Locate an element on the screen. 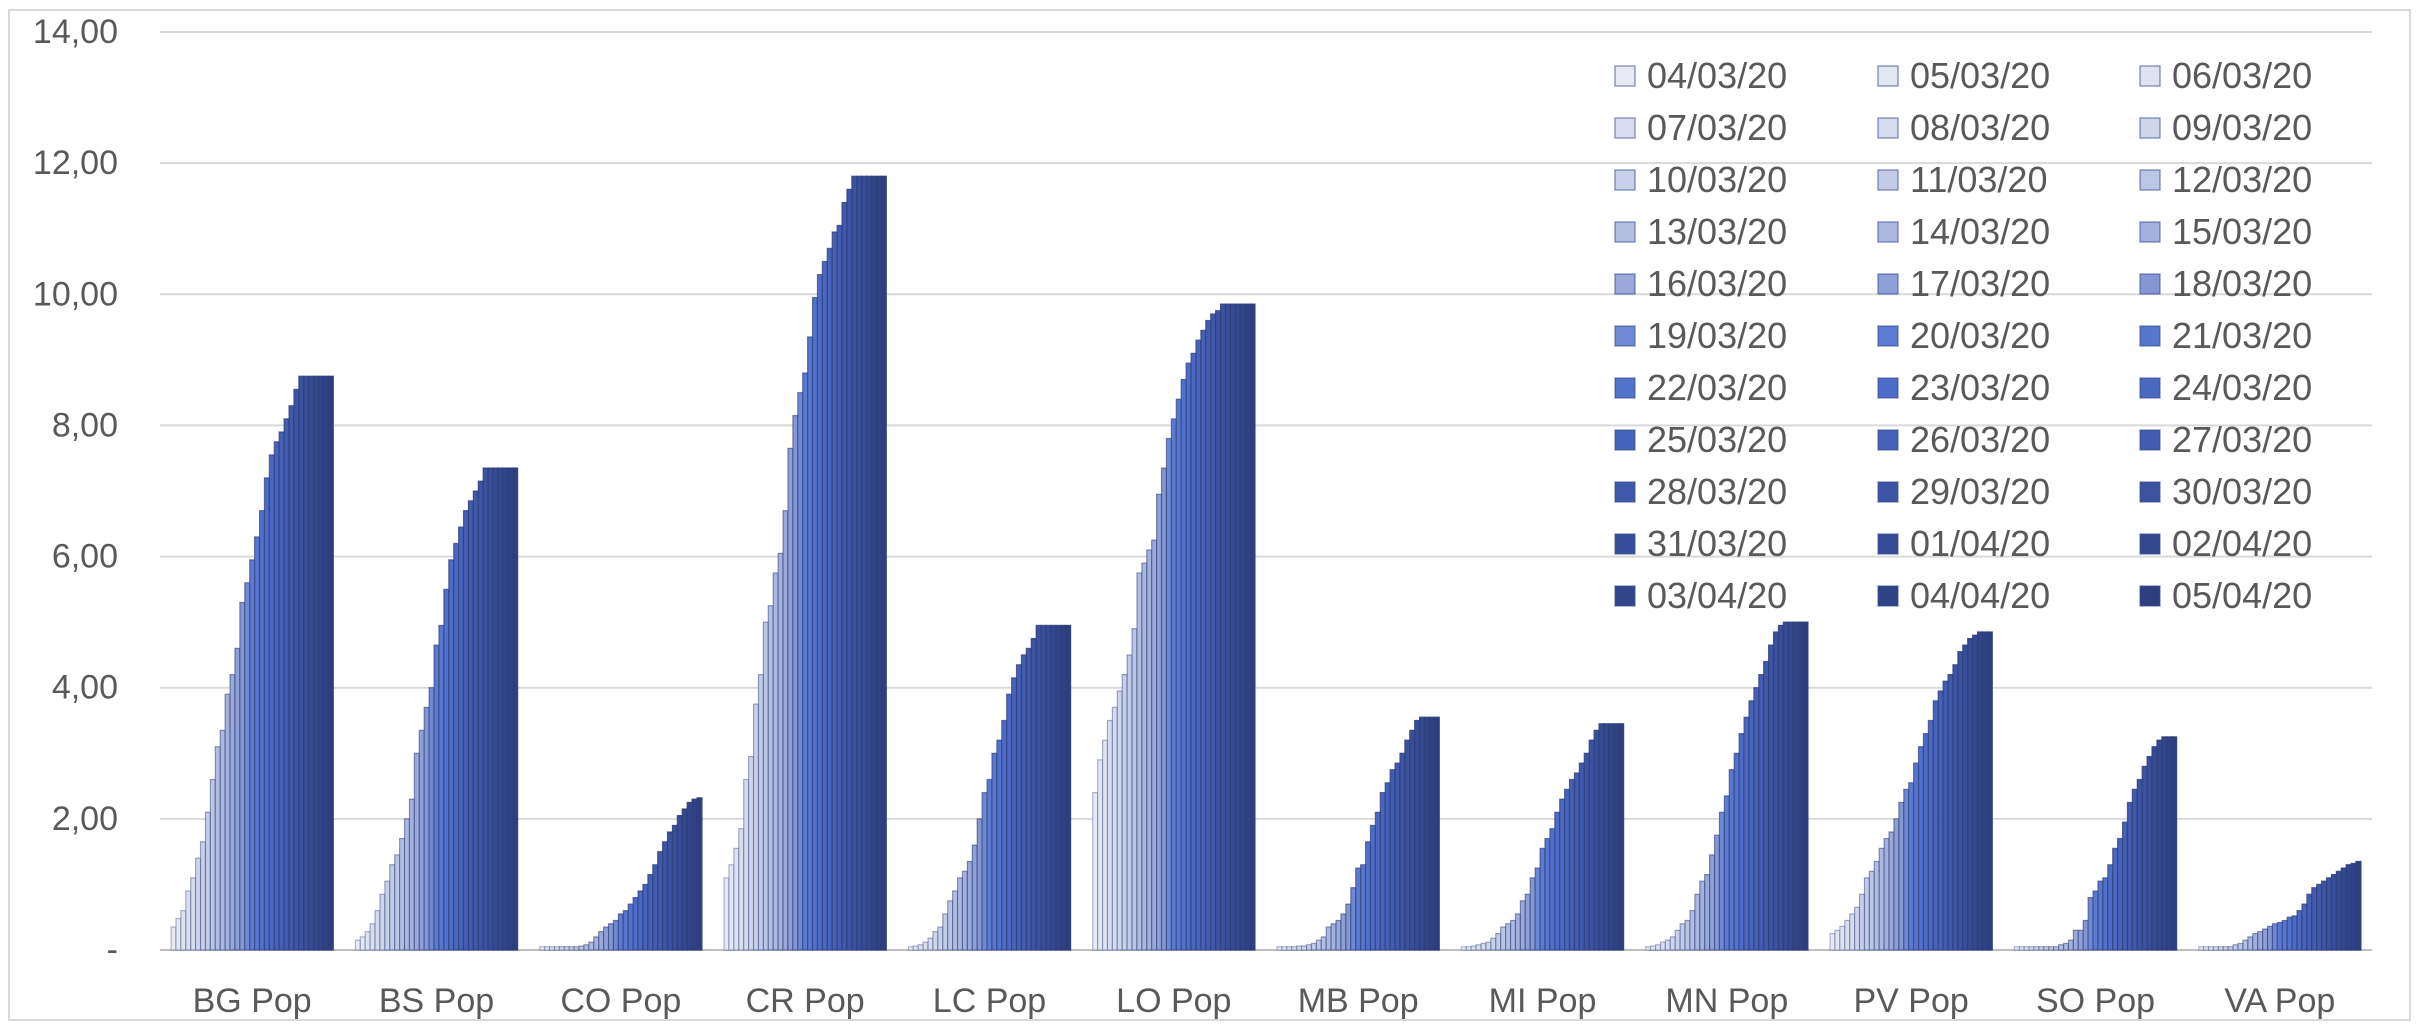 This screenshot has width=2418, height=1027. legend-label: 29/03/20 is located at coordinates (1980, 491).